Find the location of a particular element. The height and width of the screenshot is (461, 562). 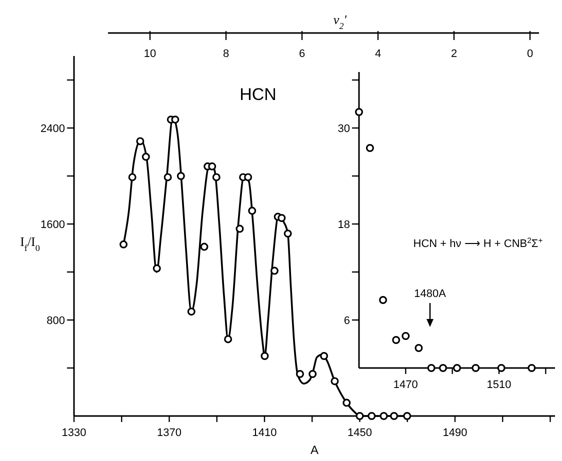

annotation: HCN + hν ⟶ H + CNB$^{2}$Σ$^{+}$ is located at coordinates (478, 243).